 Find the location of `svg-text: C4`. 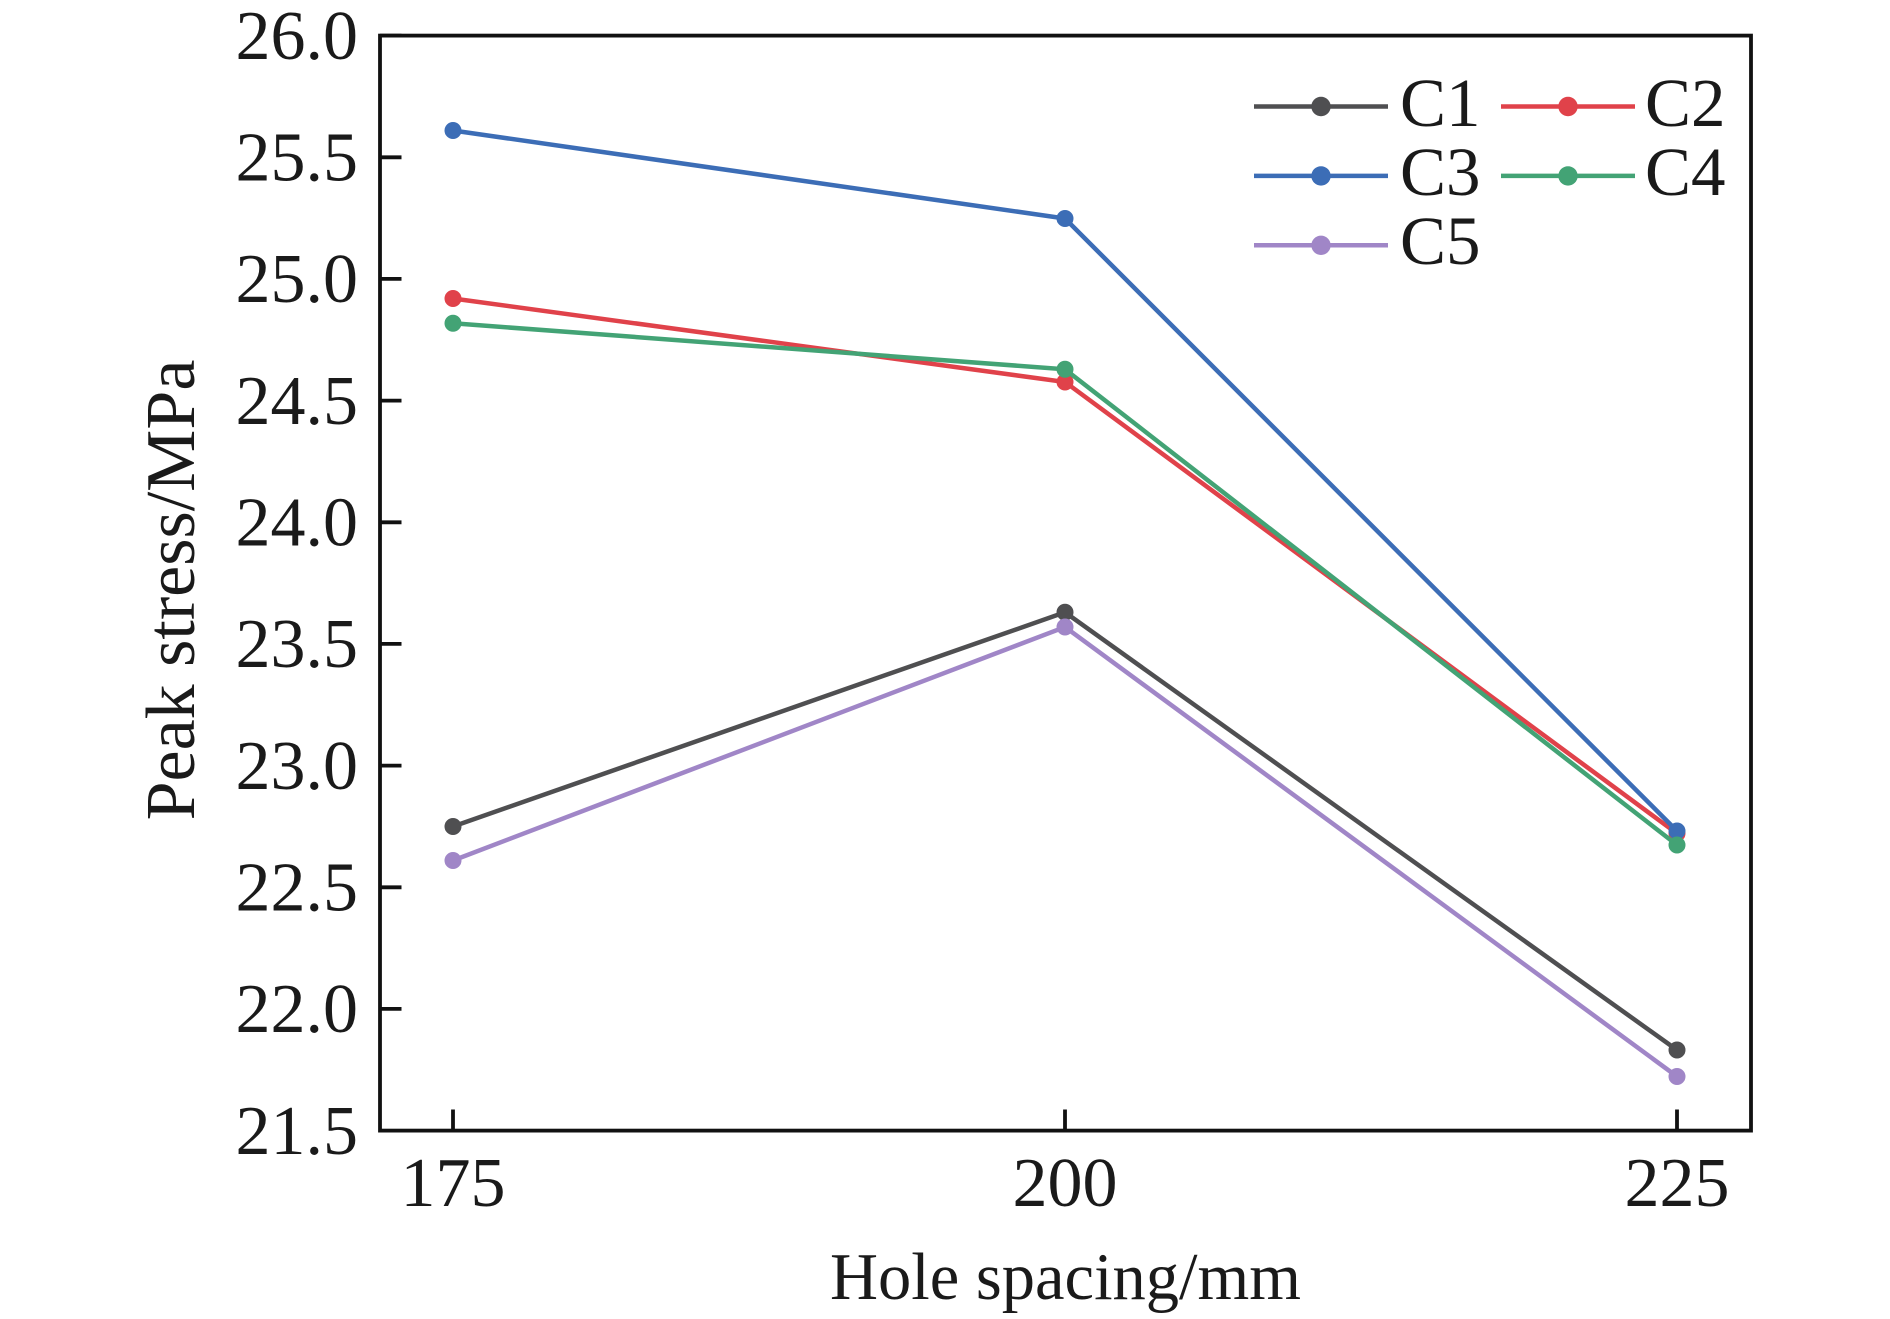

svg-text: C4 is located at coordinates (1685, 172).